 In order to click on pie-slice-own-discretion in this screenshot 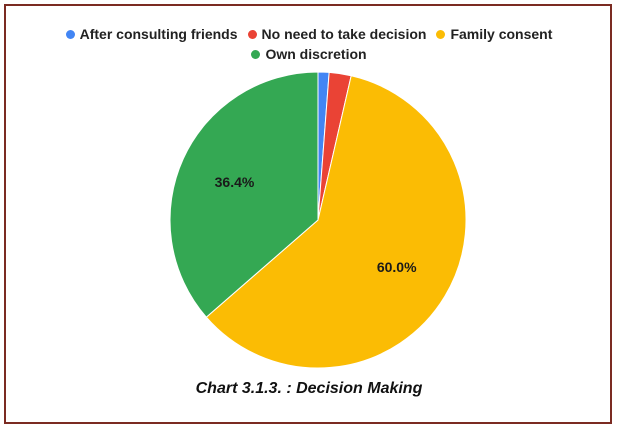, I will do `click(244, 194)`.